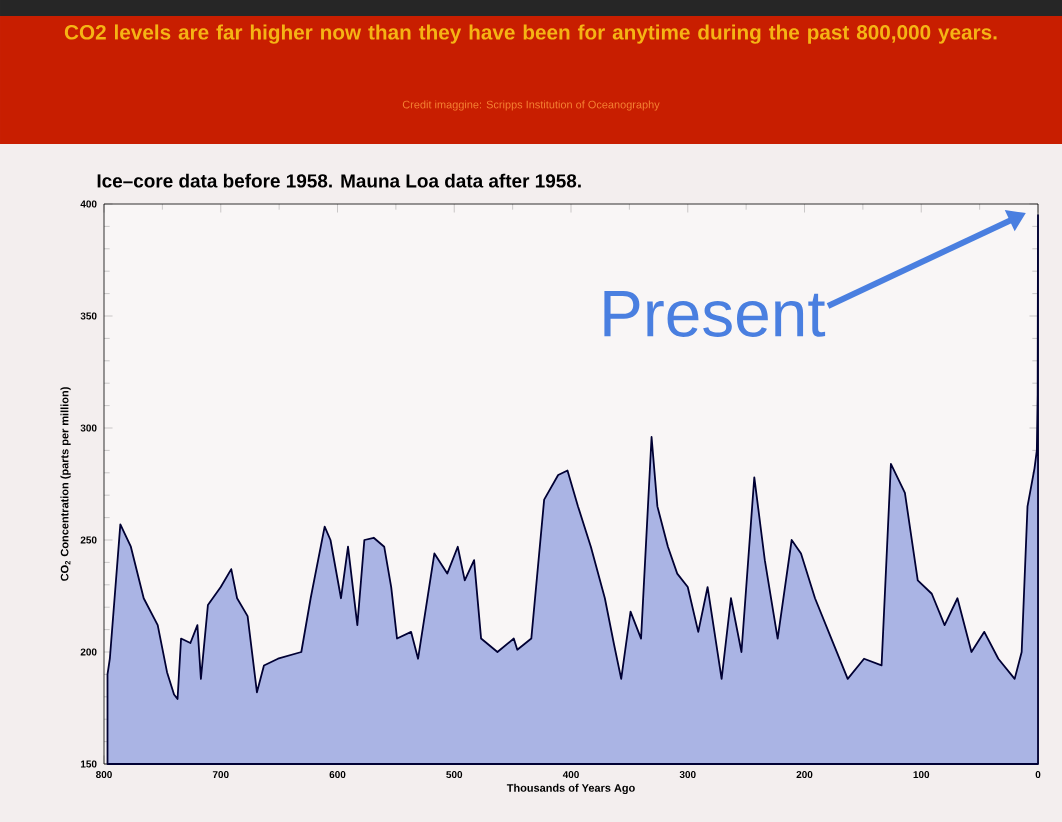 This screenshot has width=1062, height=822. Describe the element at coordinates (530, 34) in the screenshot. I see `chart-title: CO2 levels are far higher now than they have been for anytime during the past 800,000 years.` at that location.